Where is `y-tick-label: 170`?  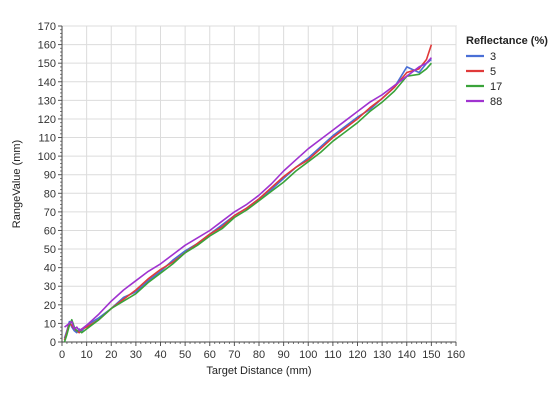
y-tick-label: 170 is located at coordinates (47, 27).